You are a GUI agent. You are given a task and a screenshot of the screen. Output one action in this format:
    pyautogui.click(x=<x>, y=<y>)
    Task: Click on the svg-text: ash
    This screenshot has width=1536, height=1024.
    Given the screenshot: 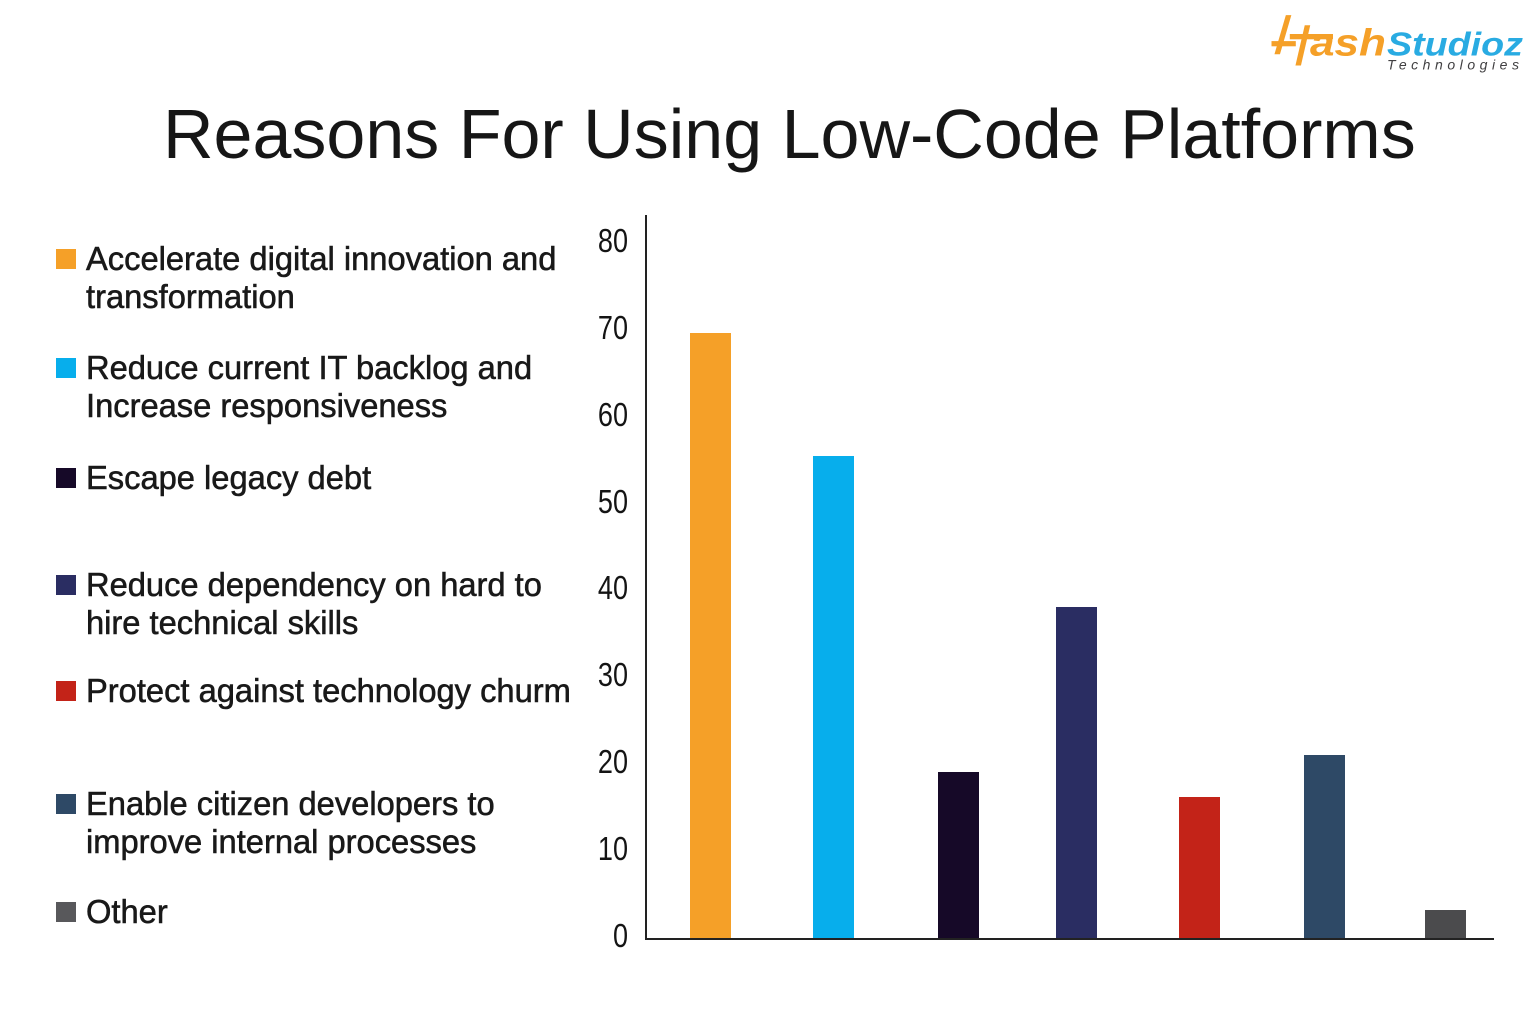 What is the action you would take?
    pyautogui.click(x=1348, y=43)
    